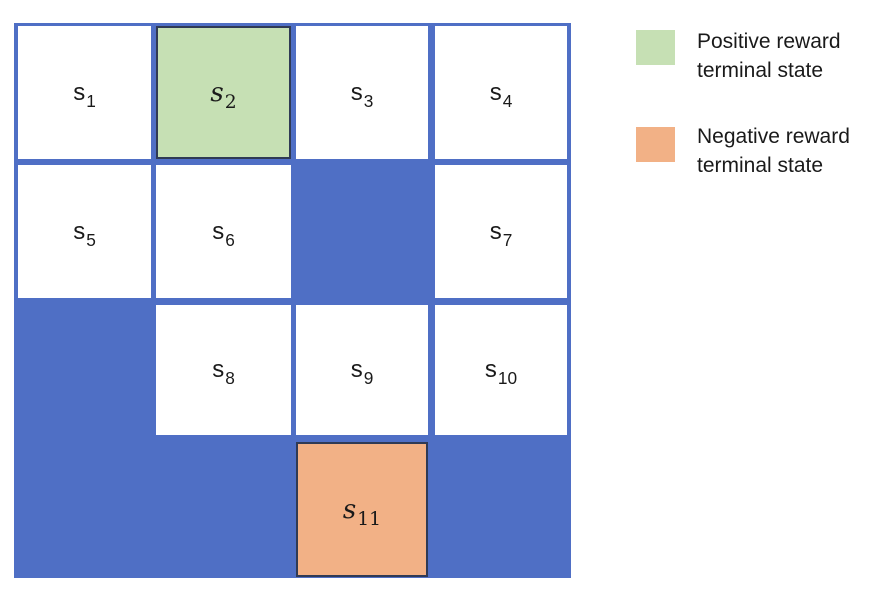 This screenshot has width=878, height=602. What do you see at coordinates (230, 378) in the screenshot?
I see `state-label-subscript: 8` at bounding box center [230, 378].